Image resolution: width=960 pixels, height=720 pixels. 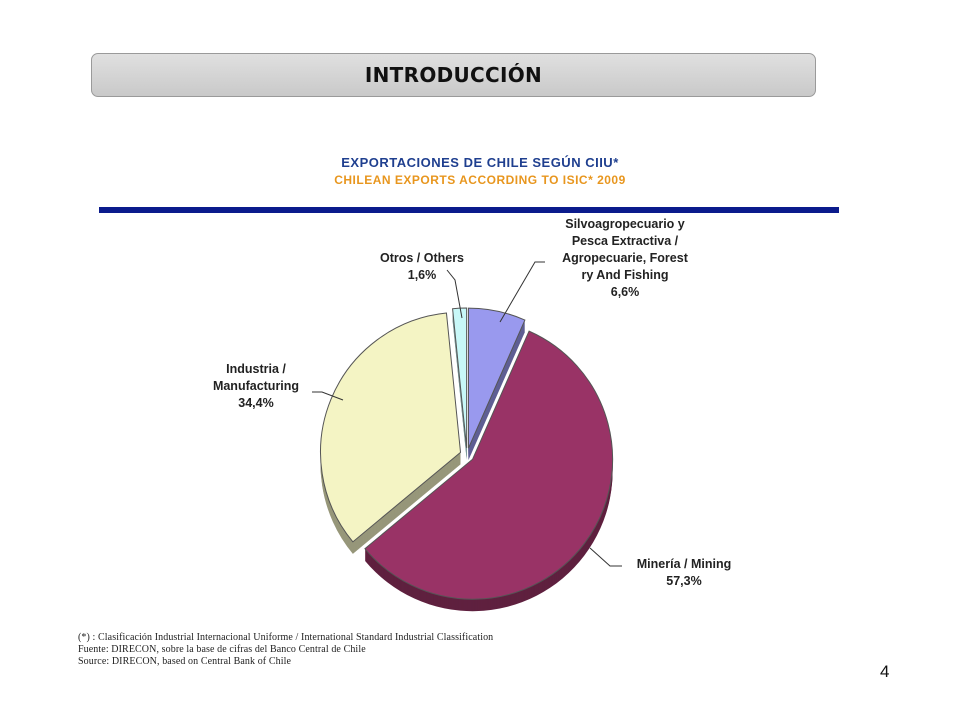 I want to click on slice-2-label: Minería / Mining 57,3%, so click(x=684, y=572).